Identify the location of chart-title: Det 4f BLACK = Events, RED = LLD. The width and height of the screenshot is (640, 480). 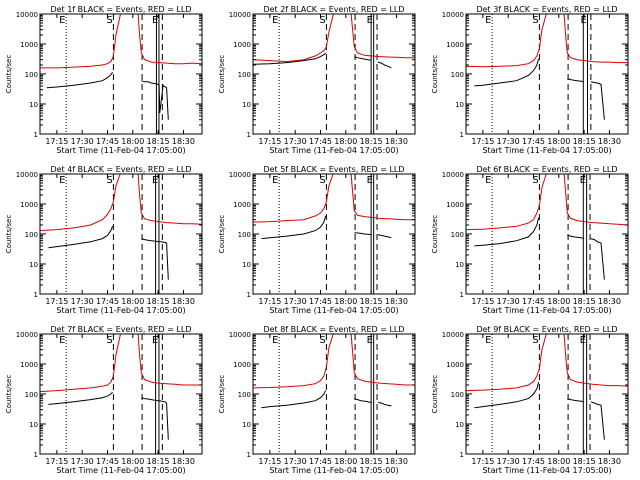
(120, 169).